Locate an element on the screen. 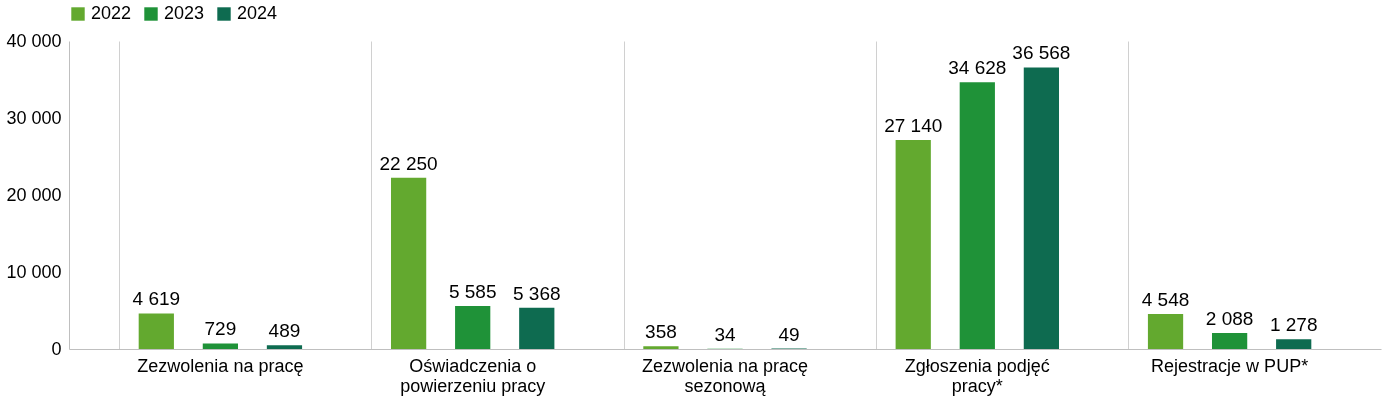 The image size is (1386, 402). y-tick-label: 10 000 is located at coordinates (34, 271).